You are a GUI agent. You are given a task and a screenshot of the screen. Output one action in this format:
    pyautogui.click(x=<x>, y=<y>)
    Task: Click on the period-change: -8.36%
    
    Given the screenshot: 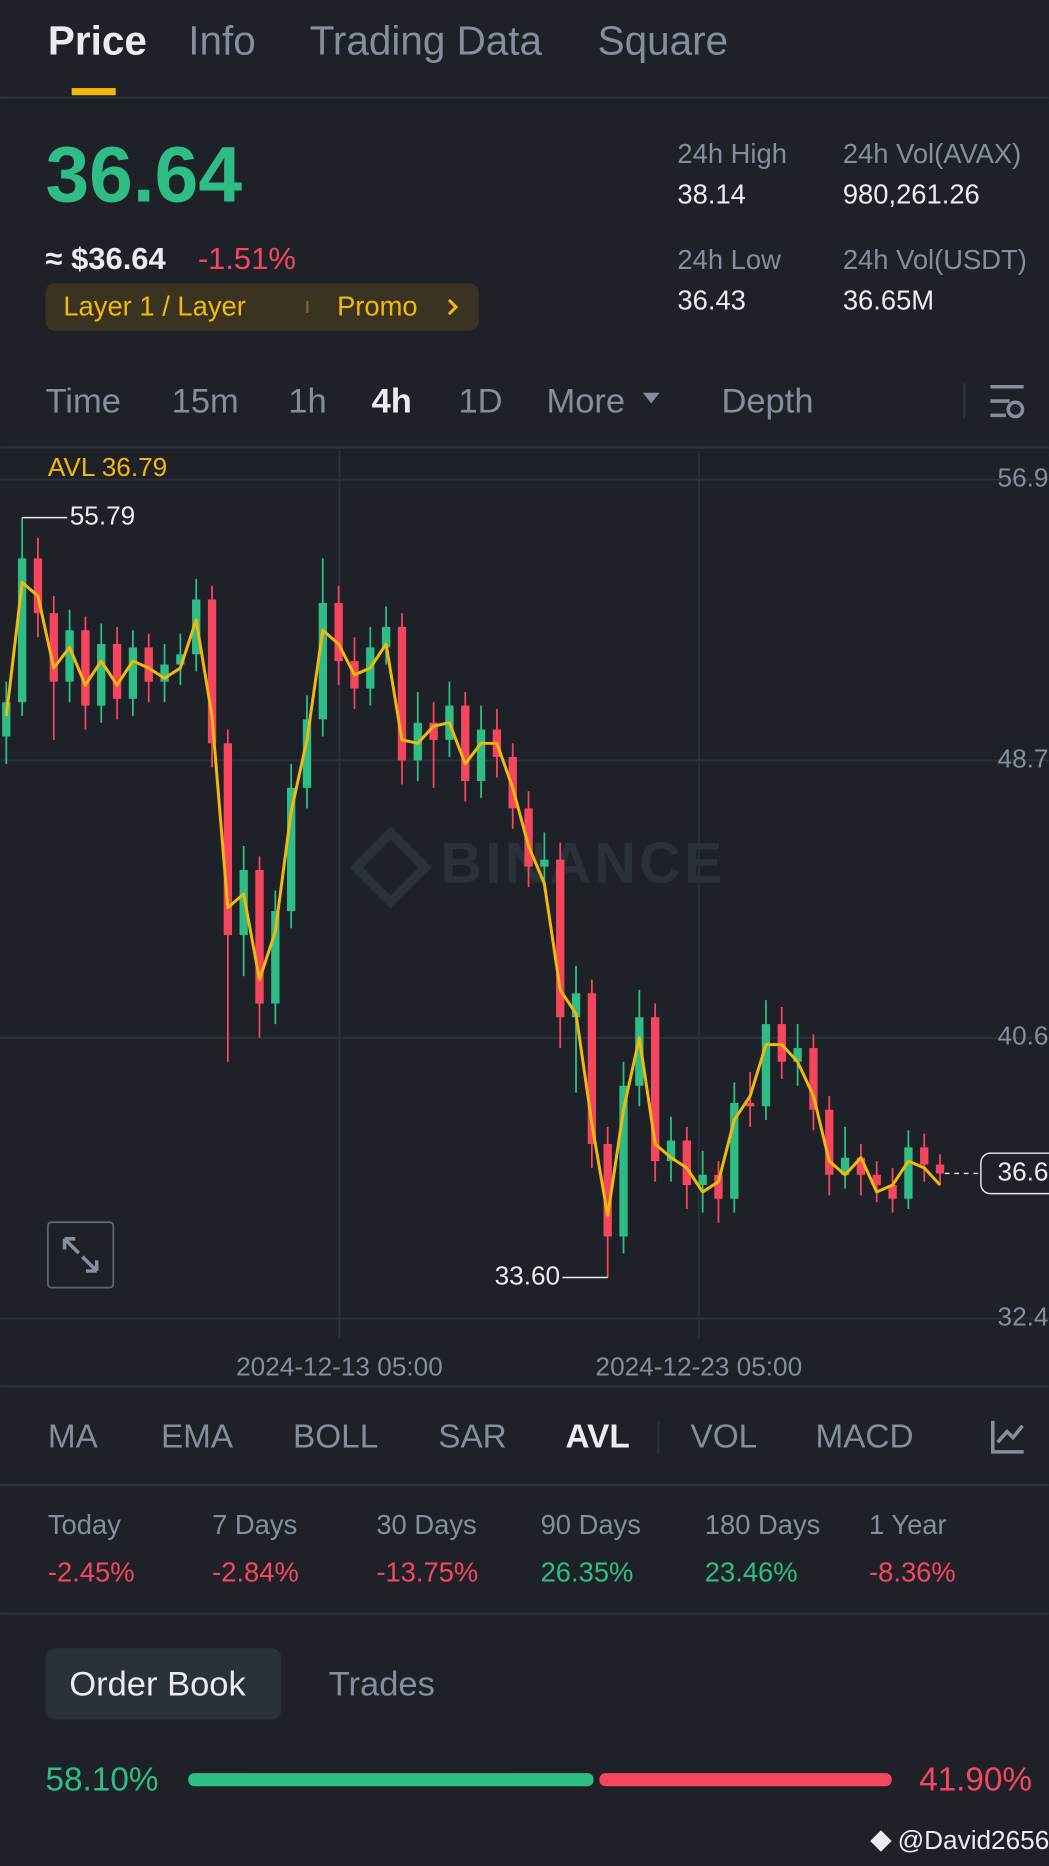 What is the action you would take?
    pyautogui.click(x=912, y=1572)
    